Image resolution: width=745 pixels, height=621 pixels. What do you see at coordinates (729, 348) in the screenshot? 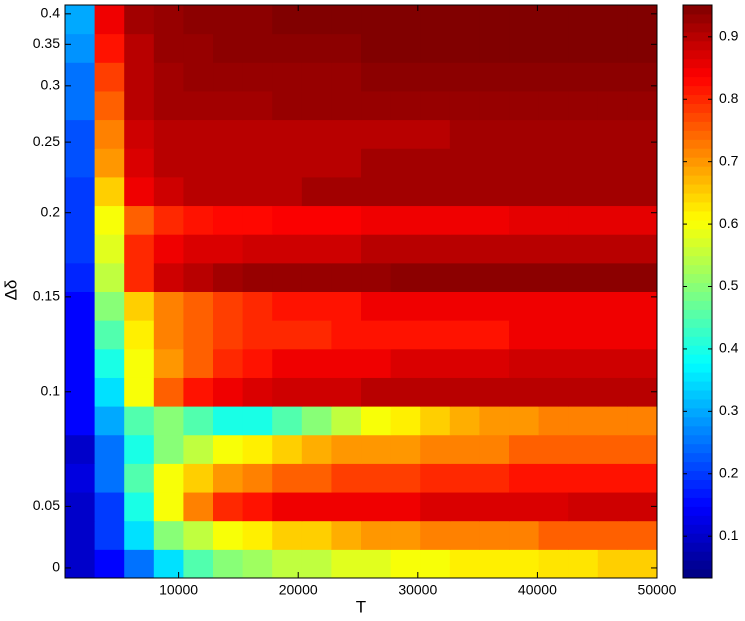
I see `colorbar-tick-label: 0.4` at bounding box center [729, 348].